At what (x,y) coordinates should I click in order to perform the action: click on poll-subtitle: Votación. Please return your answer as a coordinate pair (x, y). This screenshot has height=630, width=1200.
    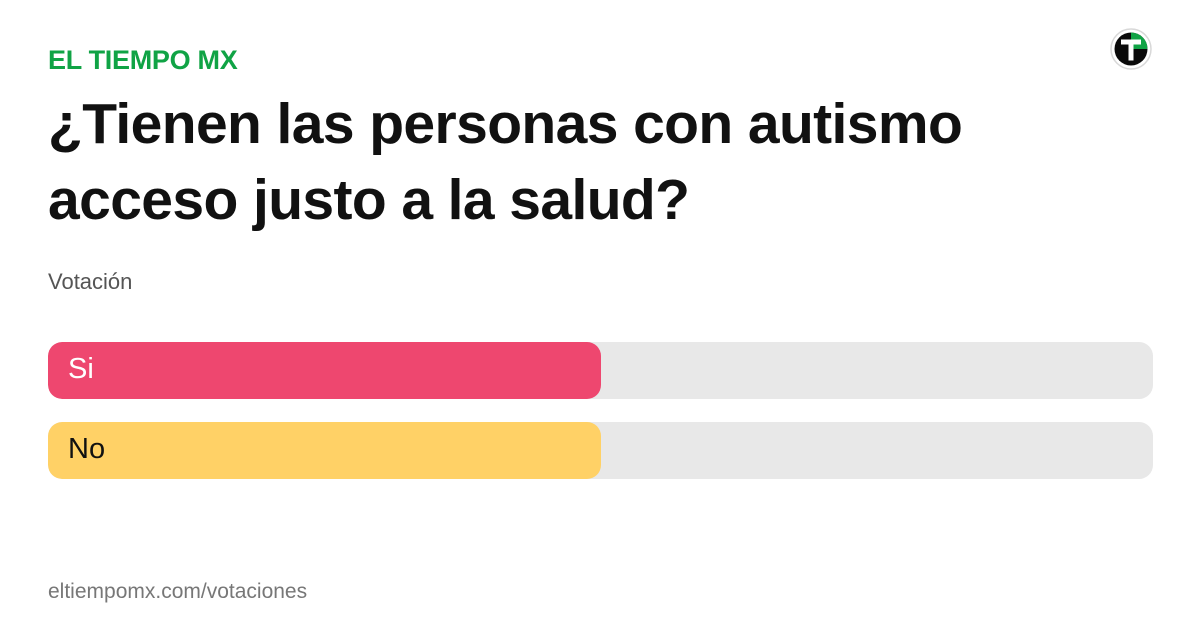
    Looking at the image, I should click on (90, 281).